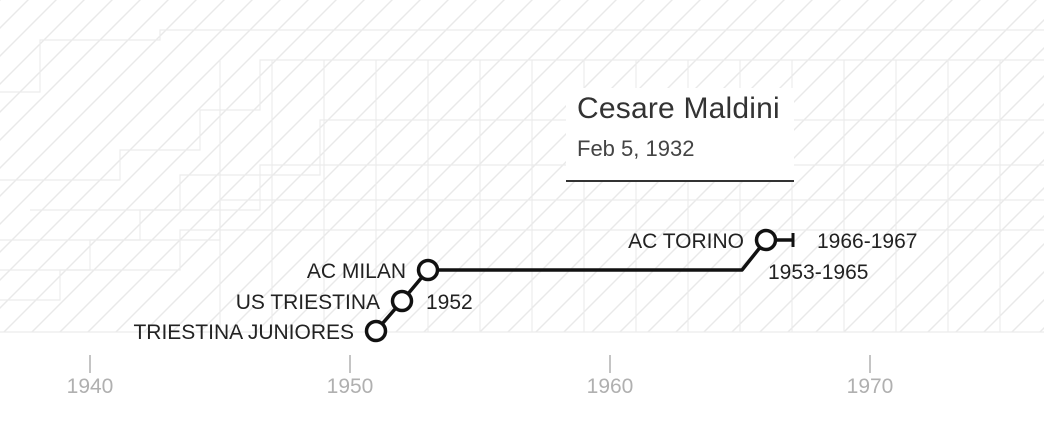  Describe the element at coordinates (680, 135) in the screenshot. I see `player-title-card: Cesare Maldini Feb 5, 1932` at that location.